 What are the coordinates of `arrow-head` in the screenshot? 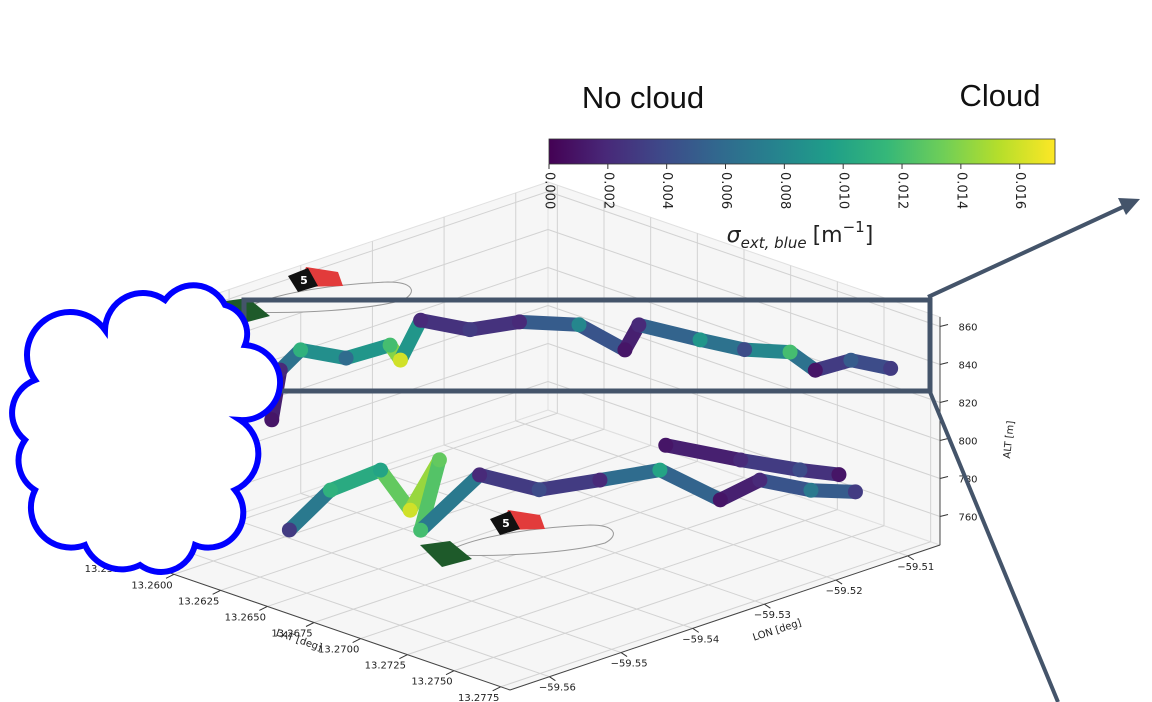 It's located at (1129, 206).